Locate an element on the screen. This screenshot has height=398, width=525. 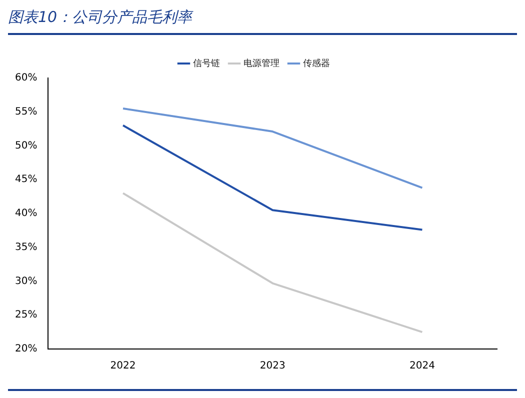
y-tick-label: 25% is located at coordinates (26, 315).